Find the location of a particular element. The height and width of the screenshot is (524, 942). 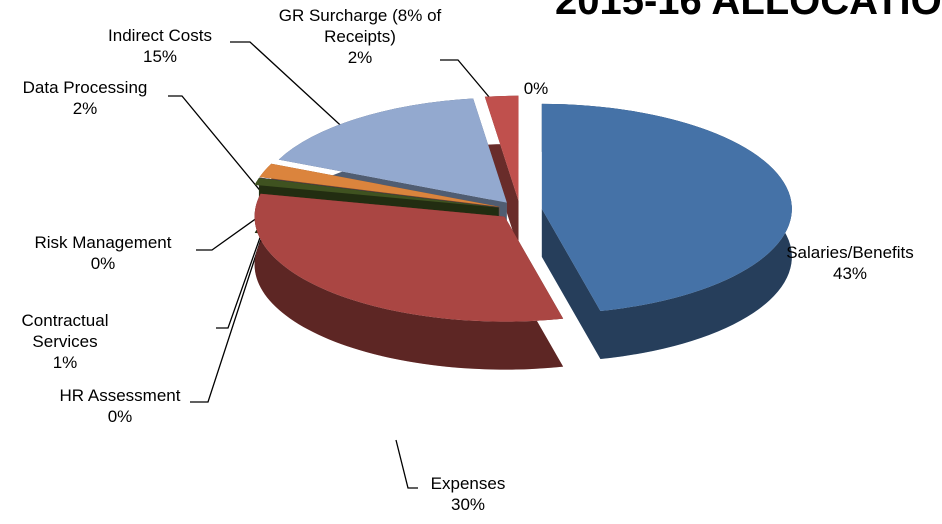

category-label: HR Assessment is located at coordinates (120, 395).